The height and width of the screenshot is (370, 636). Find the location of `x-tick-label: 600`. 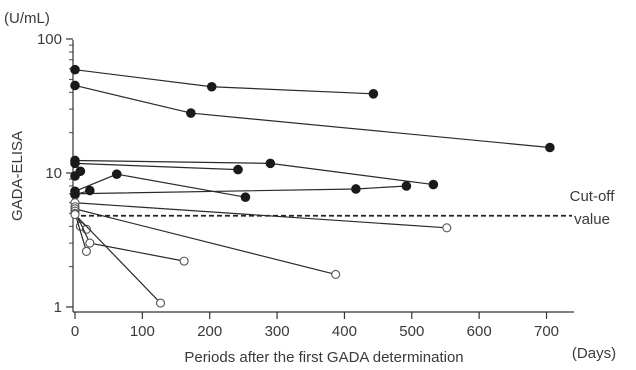

x-tick-label: 600 is located at coordinates (479, 331).